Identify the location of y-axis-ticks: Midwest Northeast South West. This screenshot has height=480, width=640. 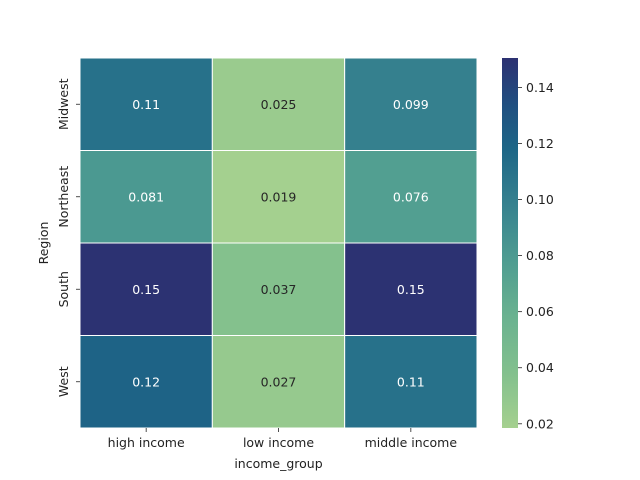
(68, 237).